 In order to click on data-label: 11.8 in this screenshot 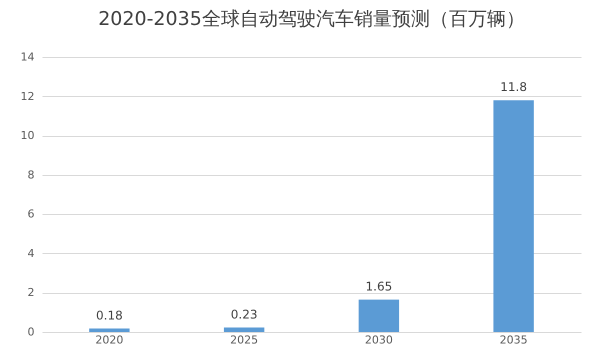, I will do `click(513, 87)`.